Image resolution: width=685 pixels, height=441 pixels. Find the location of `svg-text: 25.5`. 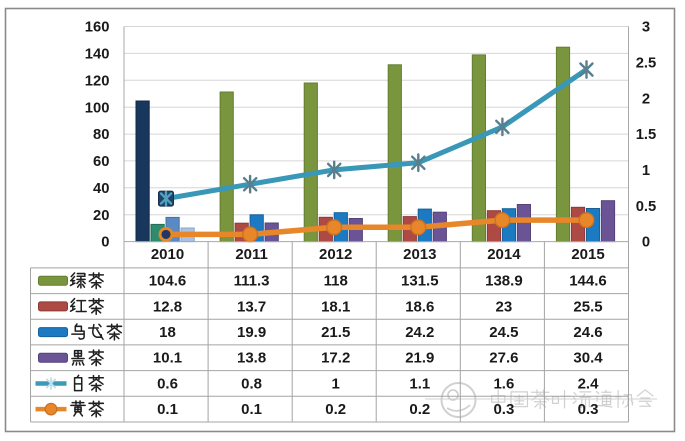

svg-text: 25.5 is located at coordinates (587, 306).